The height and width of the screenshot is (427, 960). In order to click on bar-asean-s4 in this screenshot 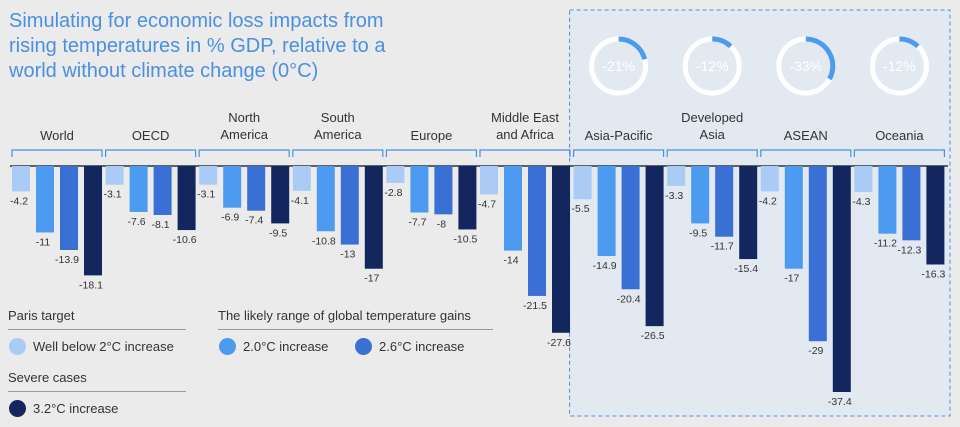, I will do `click(841, 279)`.